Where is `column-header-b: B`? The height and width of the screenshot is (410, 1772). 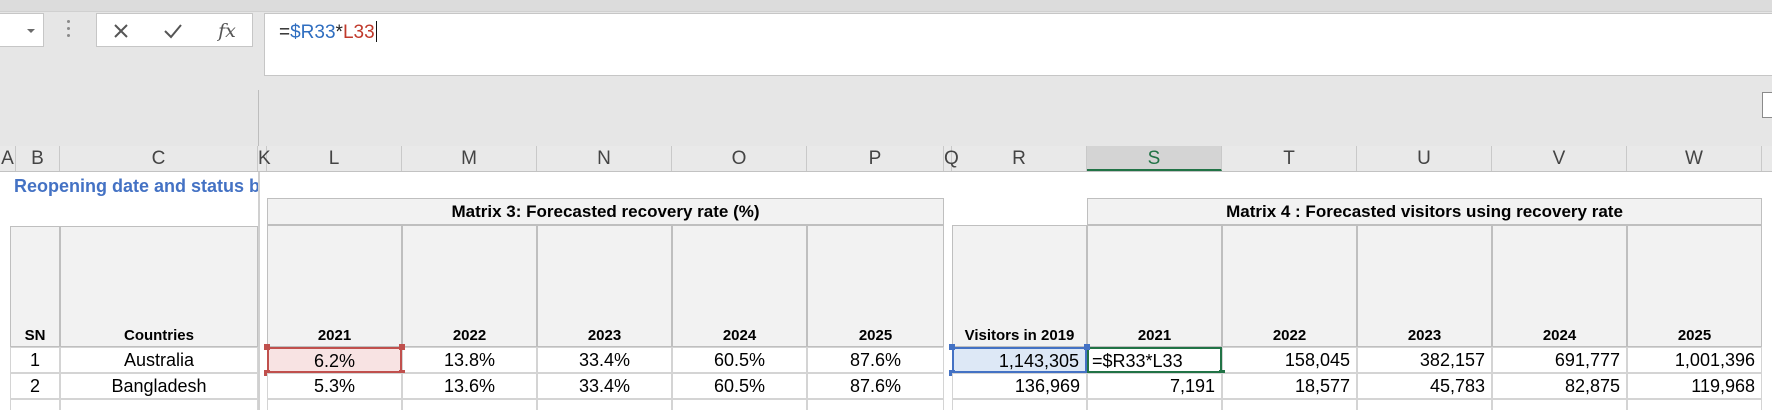
column-header-b: B is located at coordinates (38, 158).